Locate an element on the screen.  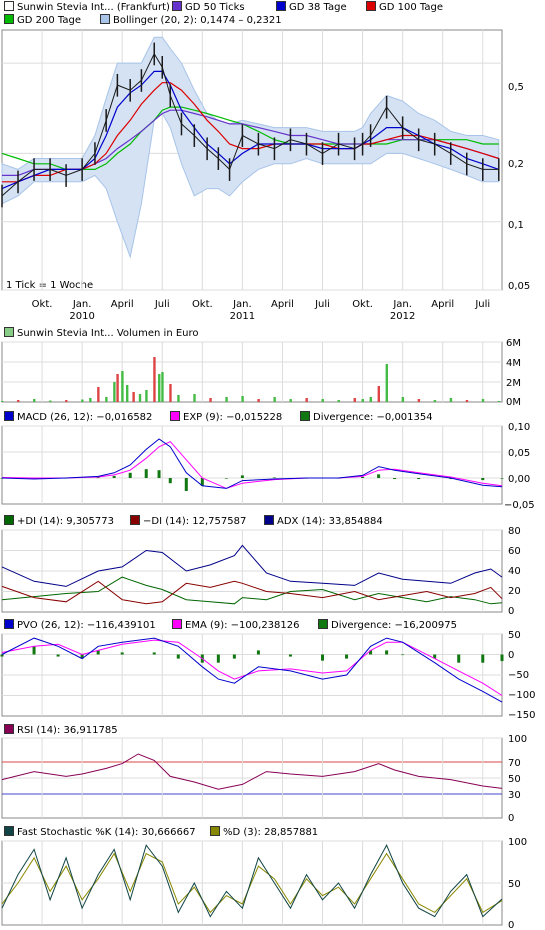
pvo-y-tick: −50 is located at coordinates (518, 675).